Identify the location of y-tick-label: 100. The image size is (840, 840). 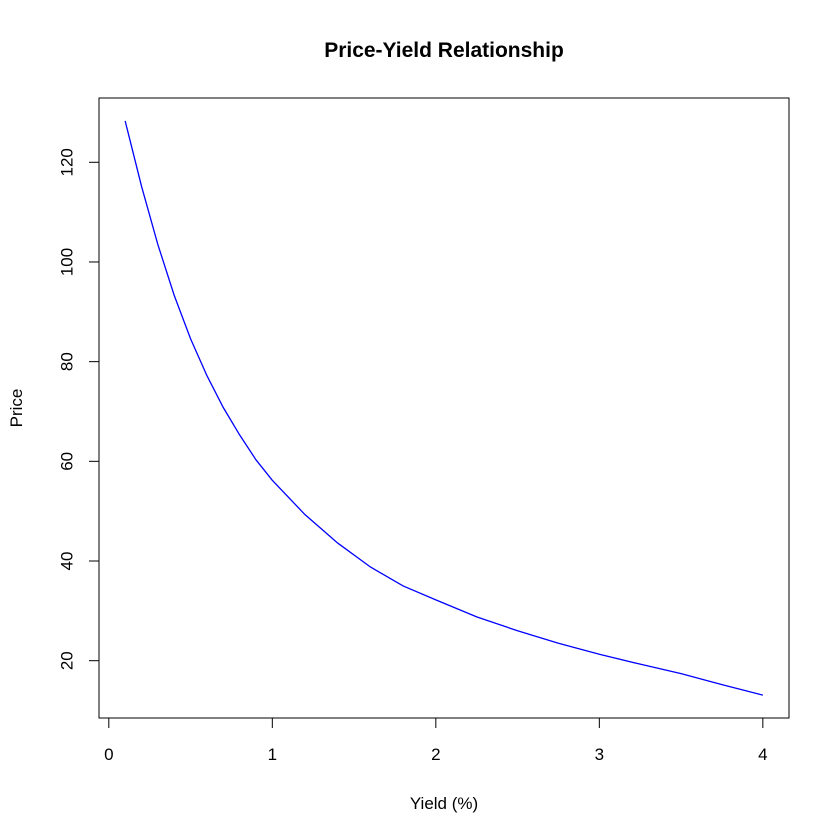
(66, 262).